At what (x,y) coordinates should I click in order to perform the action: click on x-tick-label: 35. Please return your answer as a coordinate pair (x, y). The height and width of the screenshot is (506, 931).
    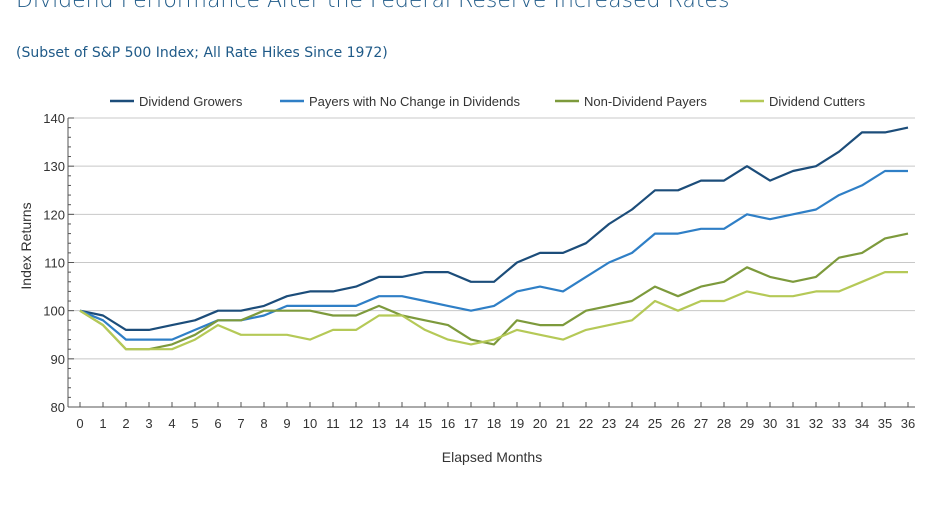
    Looking at the image, I should click on (885, 423).